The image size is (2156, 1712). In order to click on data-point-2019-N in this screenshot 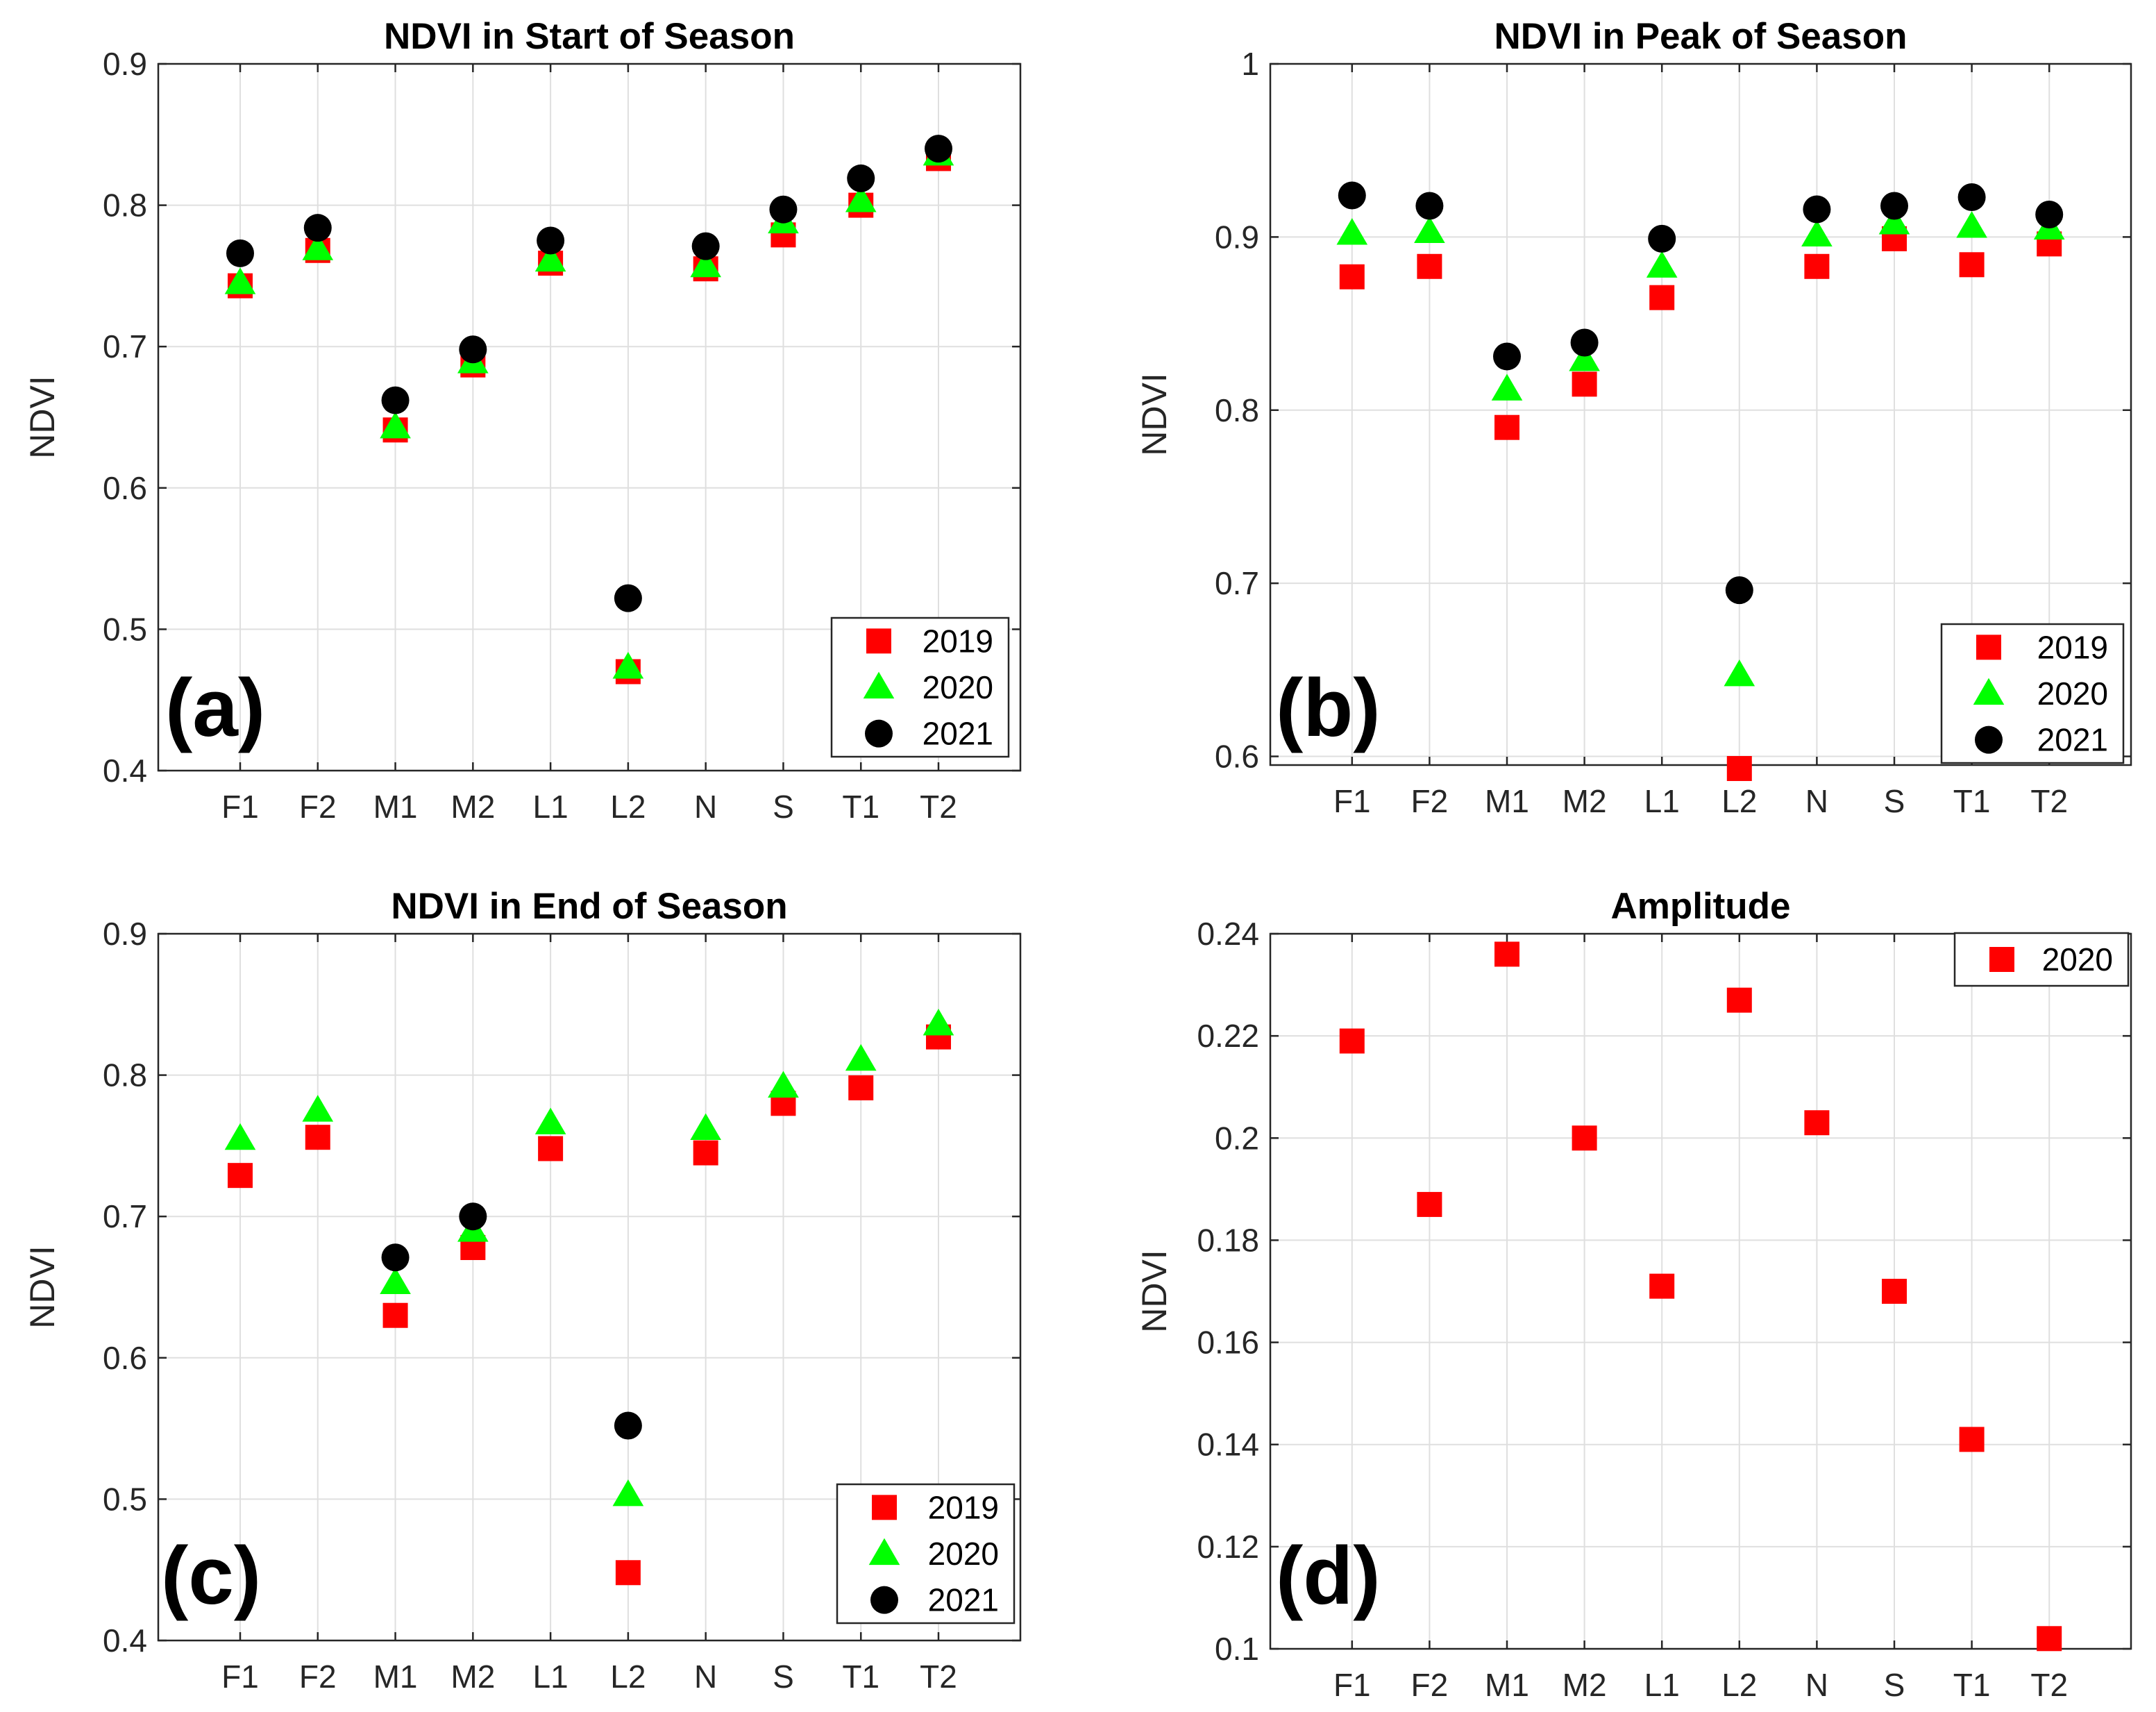, I will do `click(1817, 266)`.